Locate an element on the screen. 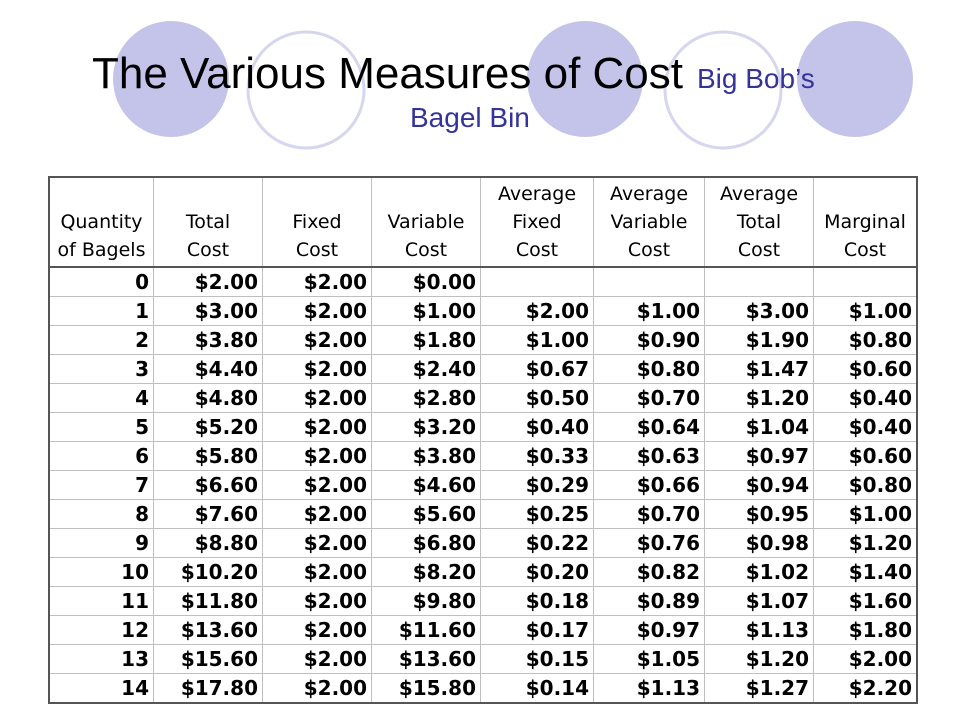 This screenshot has width=960, height=720. header-total-cost: Total Cost is located at coordinates (208, 222).